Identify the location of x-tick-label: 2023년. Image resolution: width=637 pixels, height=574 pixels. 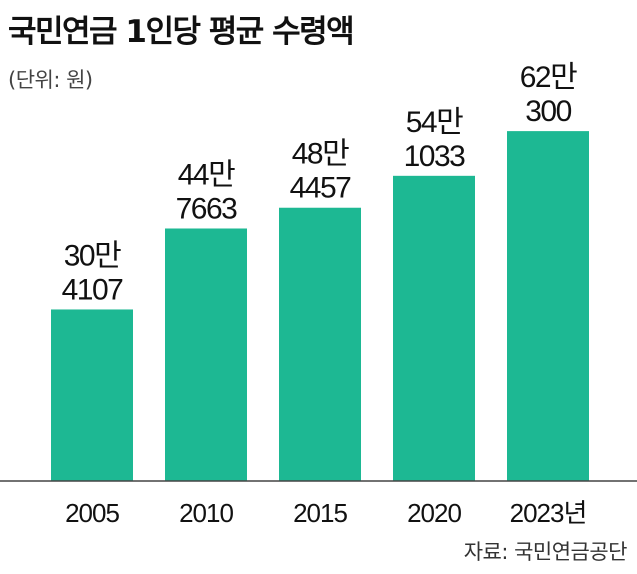
(548, 513).